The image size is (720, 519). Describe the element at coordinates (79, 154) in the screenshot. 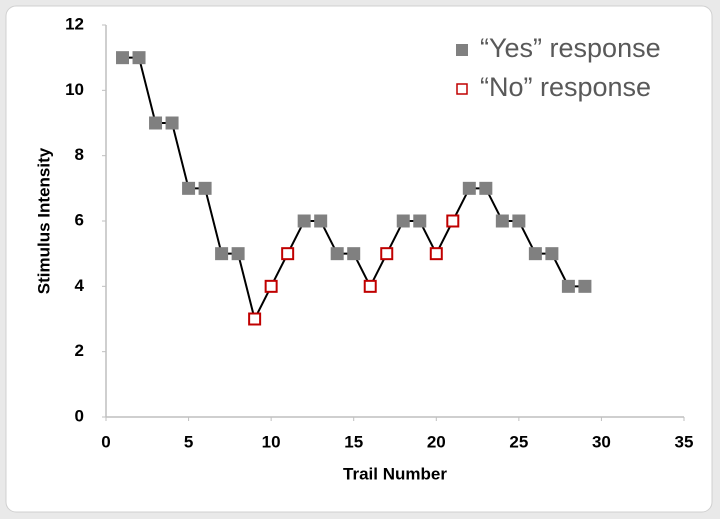

I see `y-tick-label: 8` at that location.